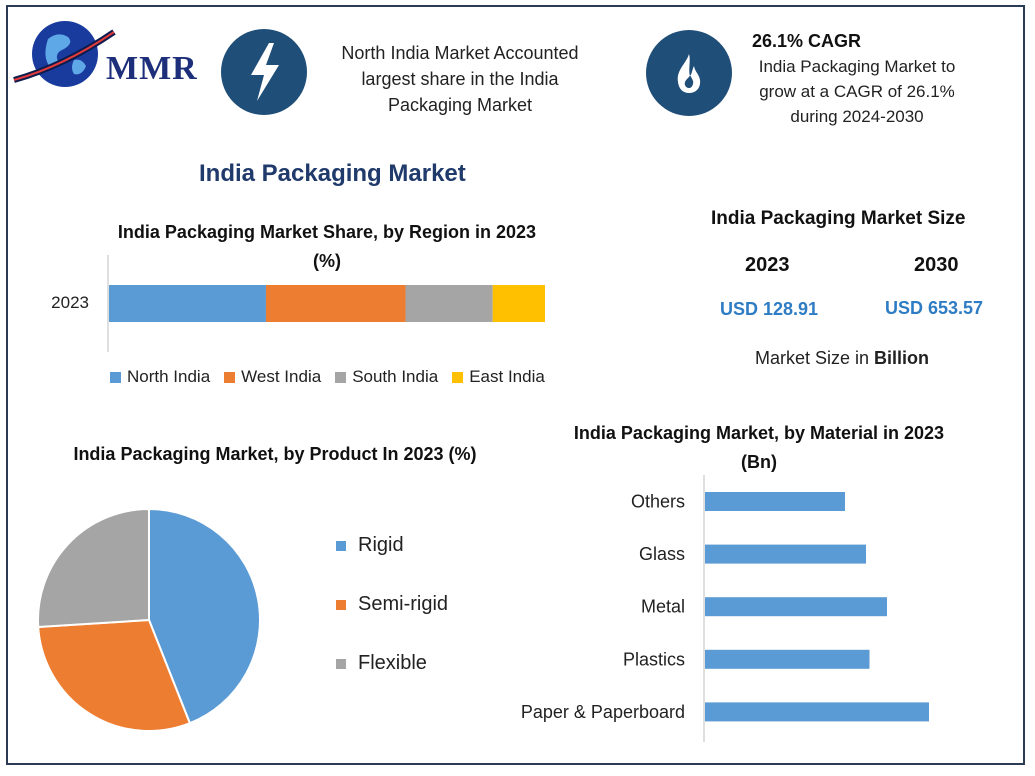 The height and width of the screenshot is (776, 1035). I want to click on legend-label: East India, so click(507, 376).